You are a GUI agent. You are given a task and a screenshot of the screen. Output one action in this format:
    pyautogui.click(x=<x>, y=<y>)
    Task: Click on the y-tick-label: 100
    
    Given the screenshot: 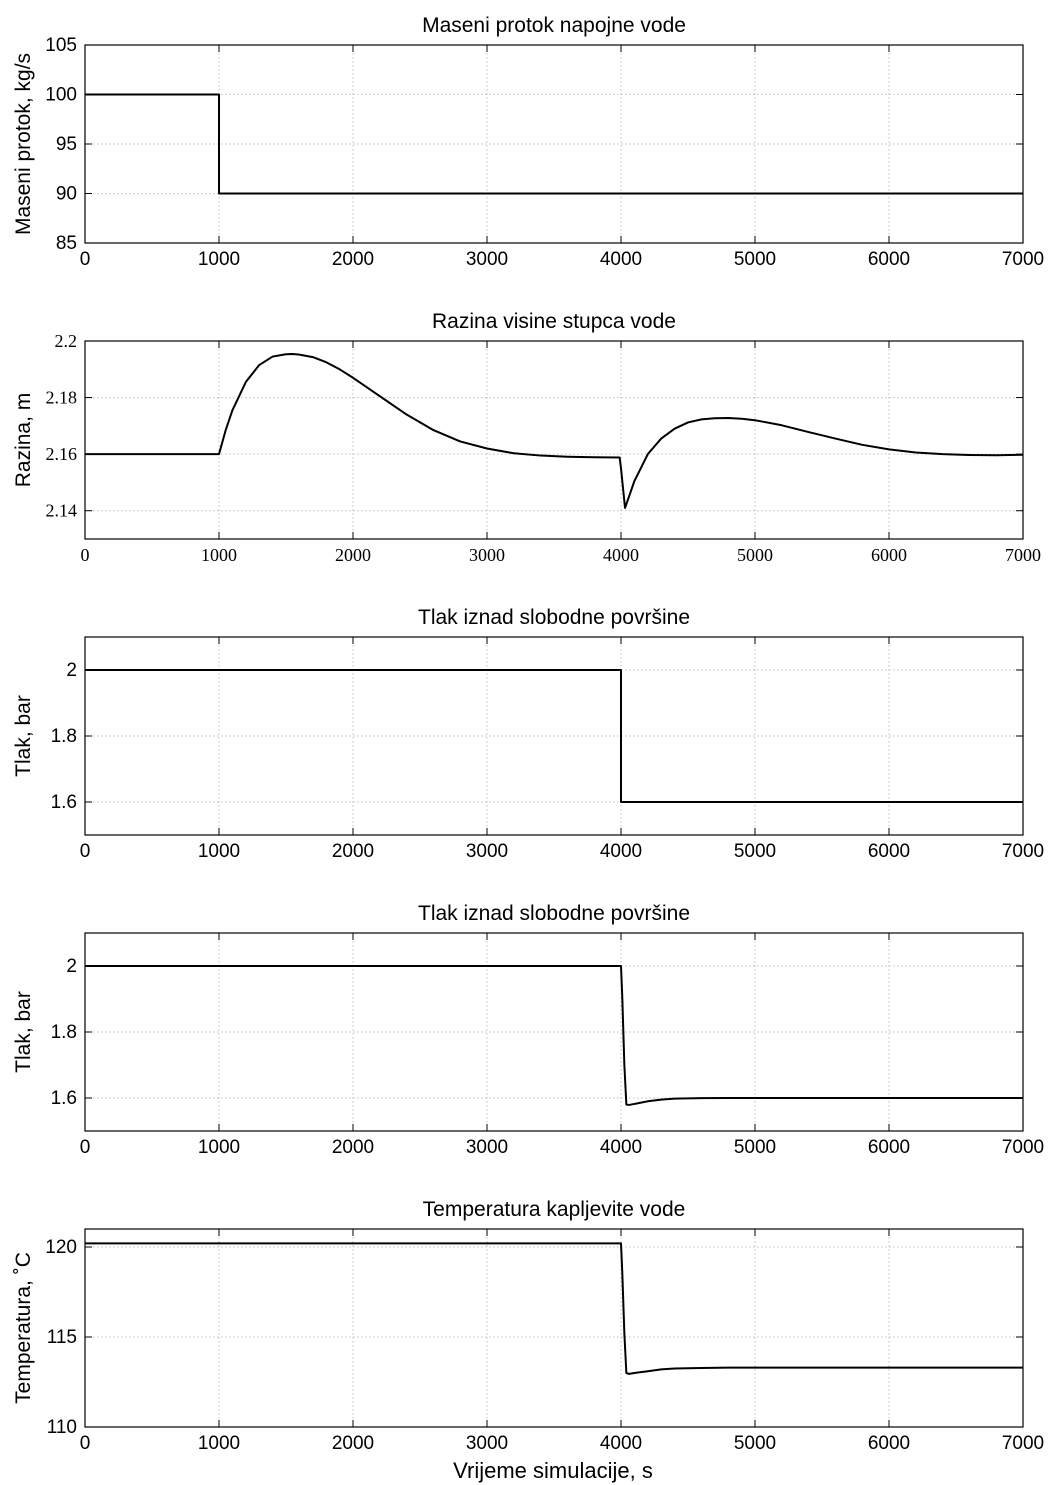 What is the action you would take?
    pyautogui.click(x=61, y=95)
    